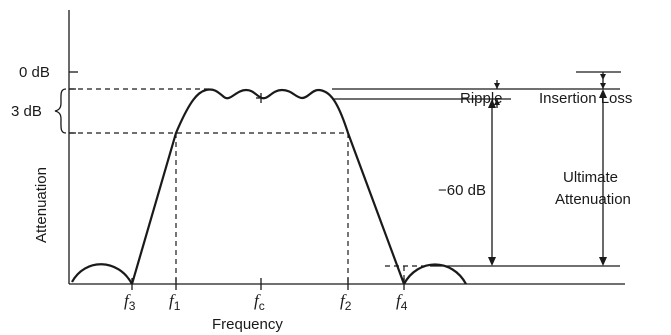  What do you see at coordinates (462, 190) in the screenshot?
I see `label-60db: −60 dB` at bounding box center [462, 190].